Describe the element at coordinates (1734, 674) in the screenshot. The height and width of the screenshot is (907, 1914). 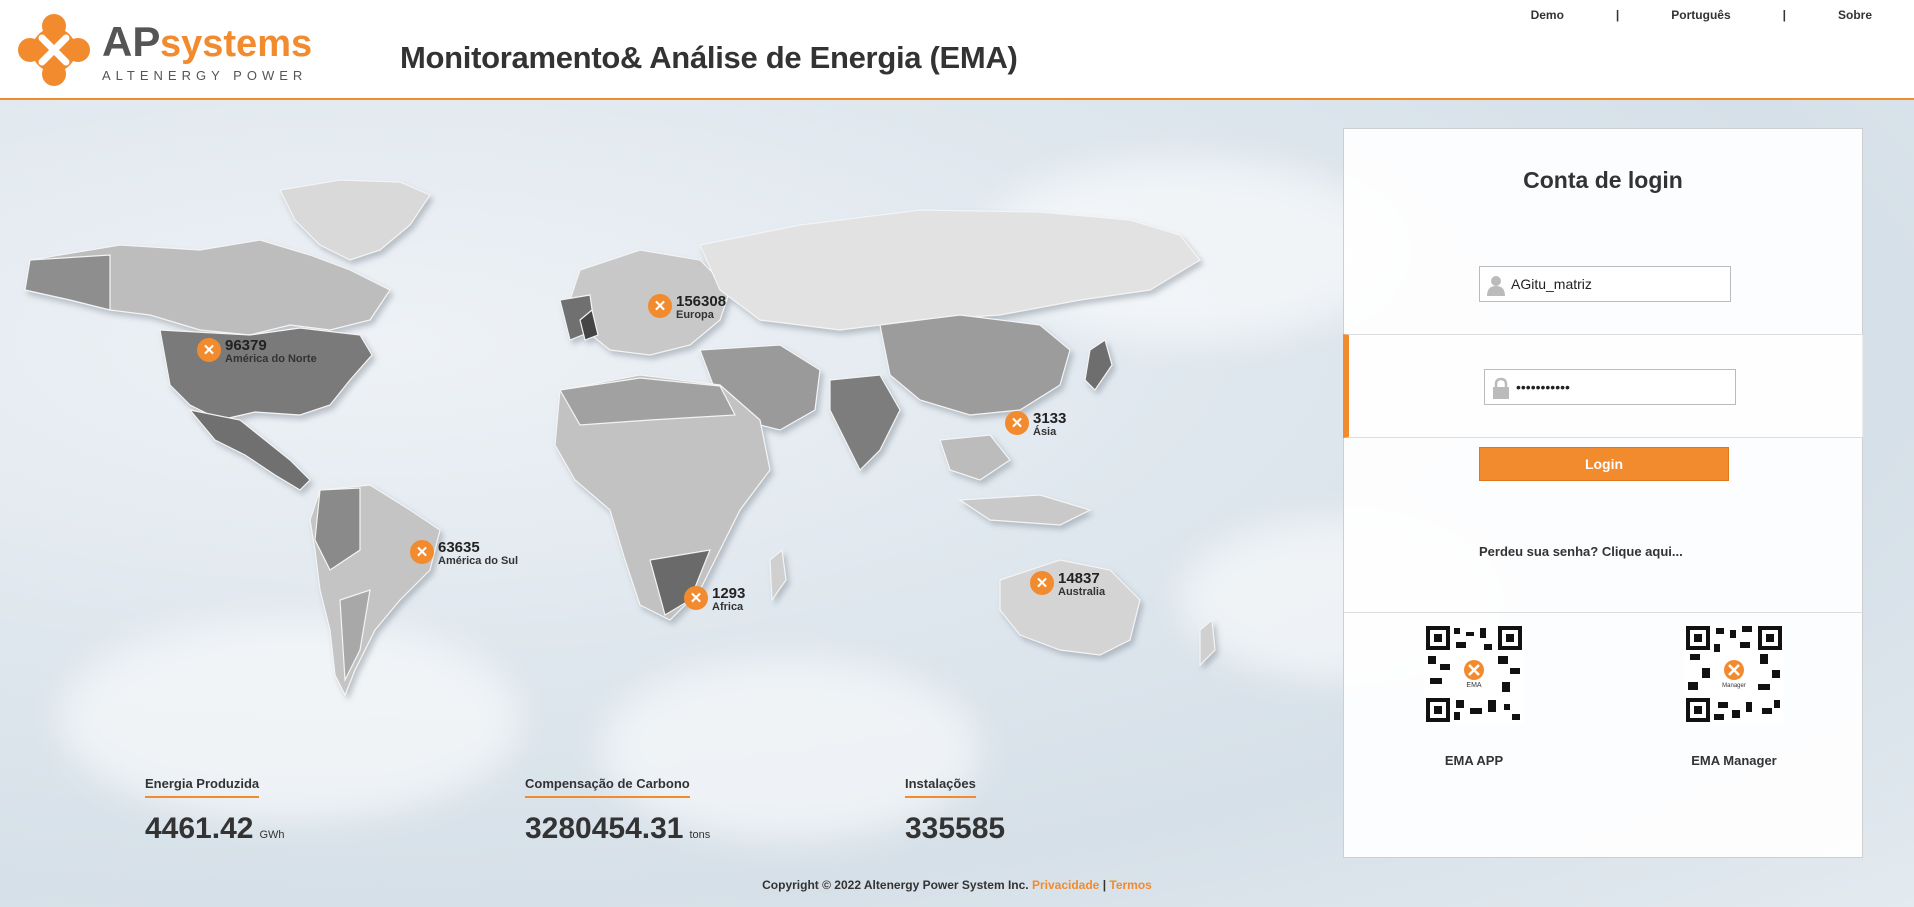
I see `ema-manager-qr-code: Manager` at that location.